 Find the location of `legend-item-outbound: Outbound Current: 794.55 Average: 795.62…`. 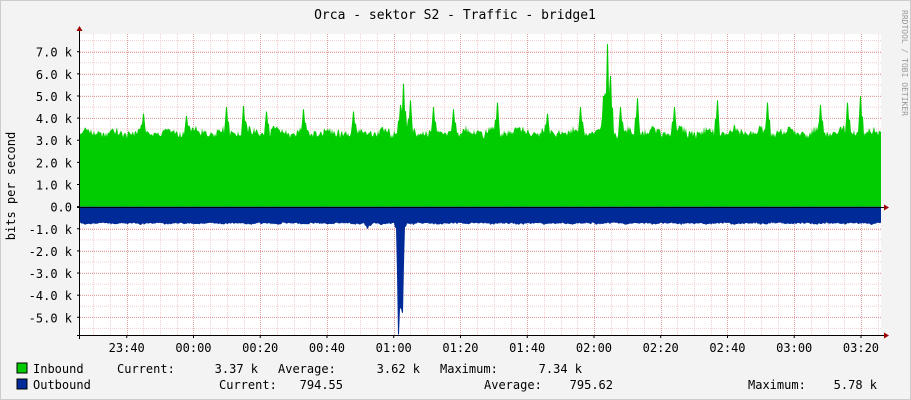

legend-item-outbound: Outbound Current: 794.55 Average: 795.62… is located at coordinates (447, 385).